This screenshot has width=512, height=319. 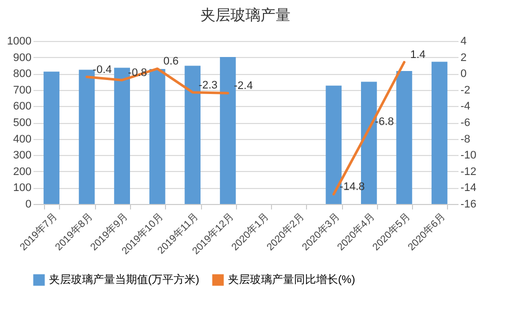 What do you see at coordinates (22, 106) in the screenshot?
I see `y-tick-label: 600` at bounding box center [22, 106].